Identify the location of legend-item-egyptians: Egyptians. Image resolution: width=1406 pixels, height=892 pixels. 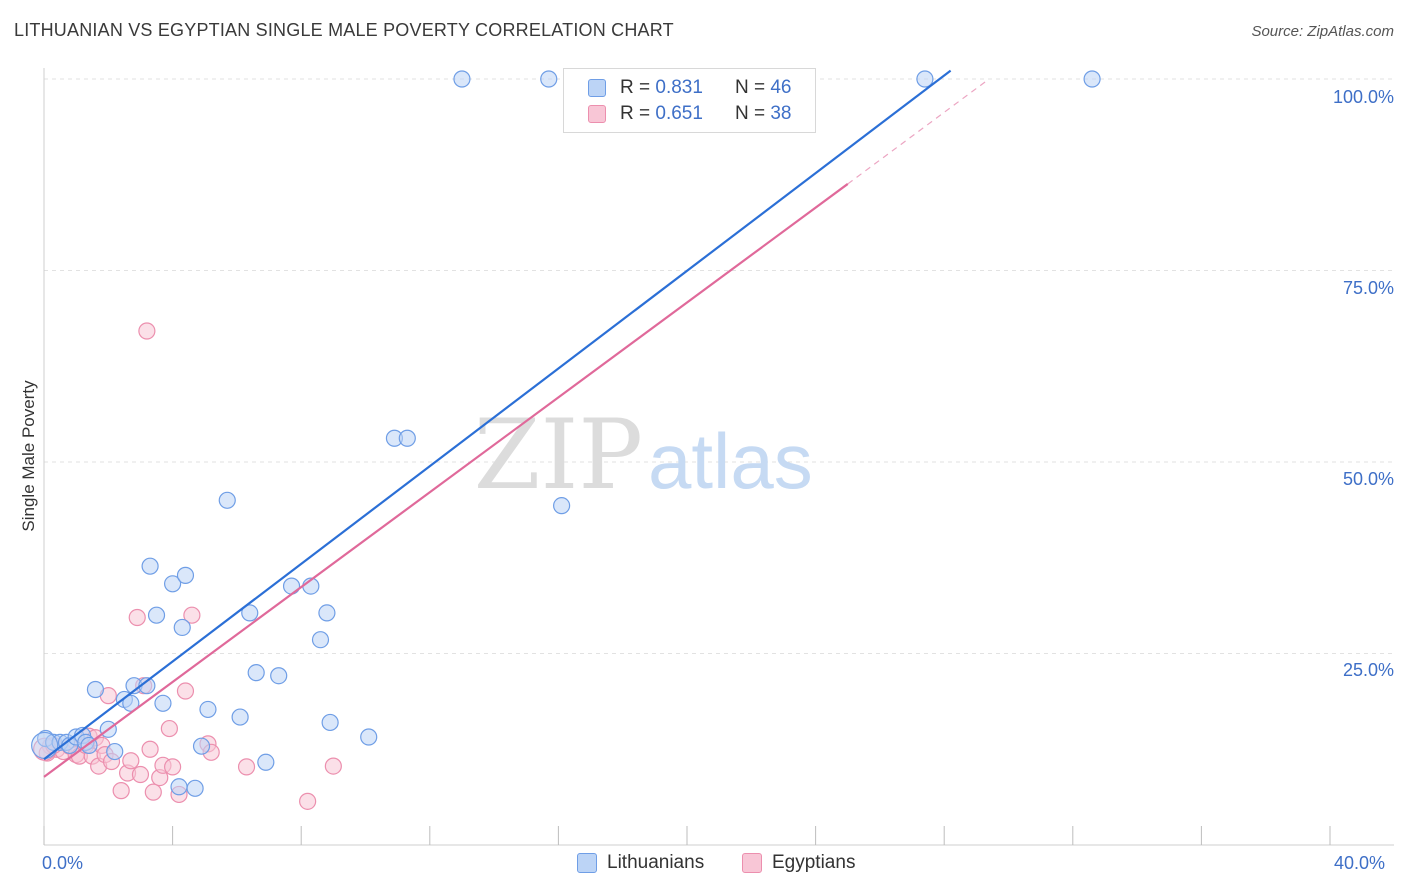
(798, 863).